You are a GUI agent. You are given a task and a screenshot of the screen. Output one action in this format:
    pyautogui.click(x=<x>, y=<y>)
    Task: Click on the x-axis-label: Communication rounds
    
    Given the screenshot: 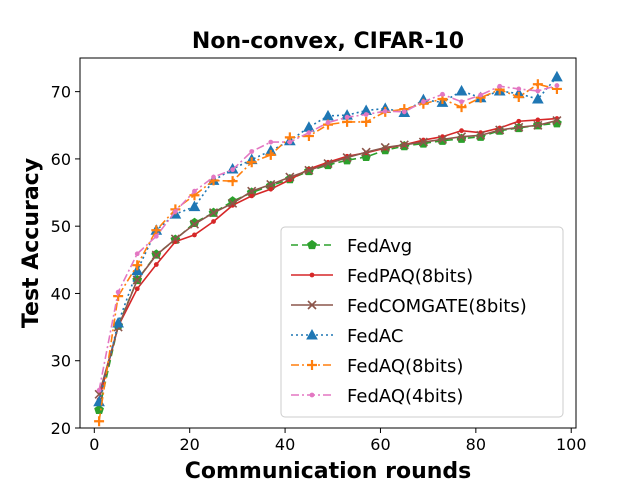 What is the action you would take?
    pyautogui.click(x=328, y=469)
    